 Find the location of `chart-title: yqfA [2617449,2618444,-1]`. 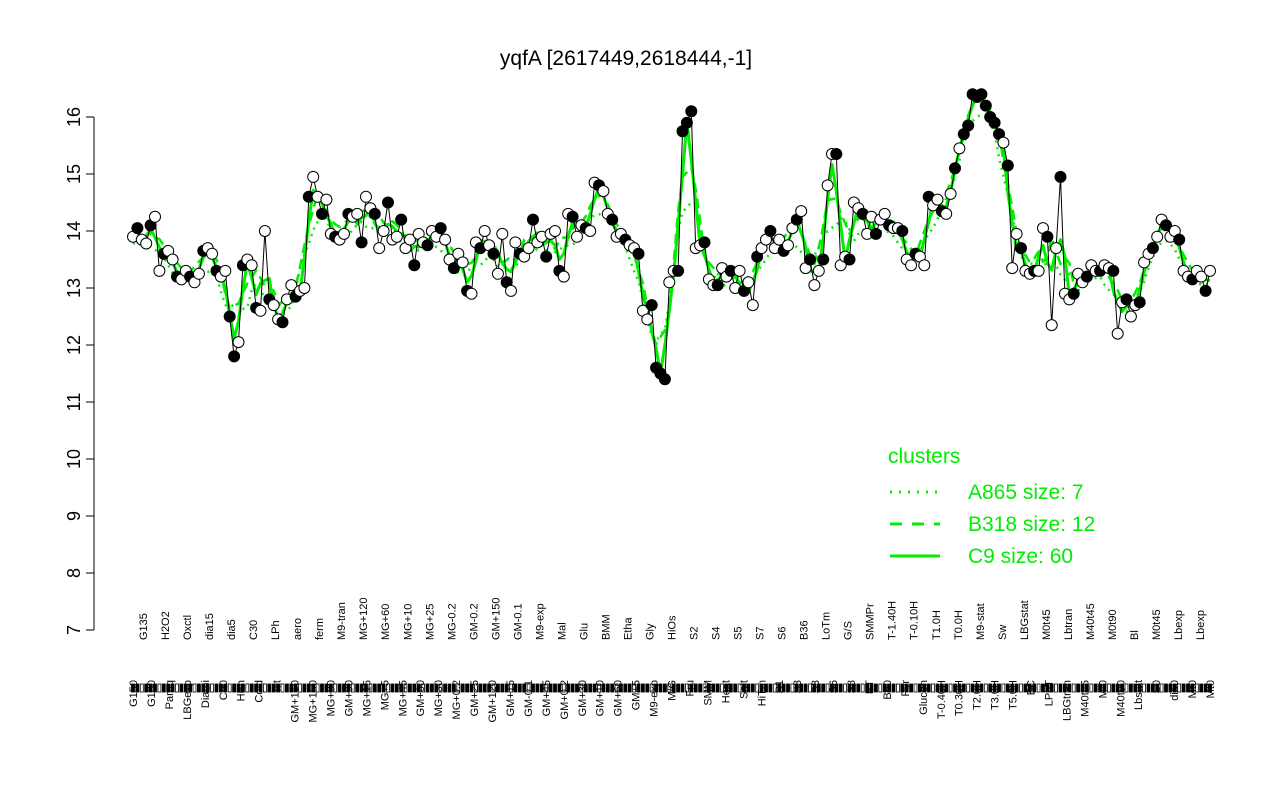

chart-title: yqfA [2617449,2618444,-1] is located at coordinates (626, 58).